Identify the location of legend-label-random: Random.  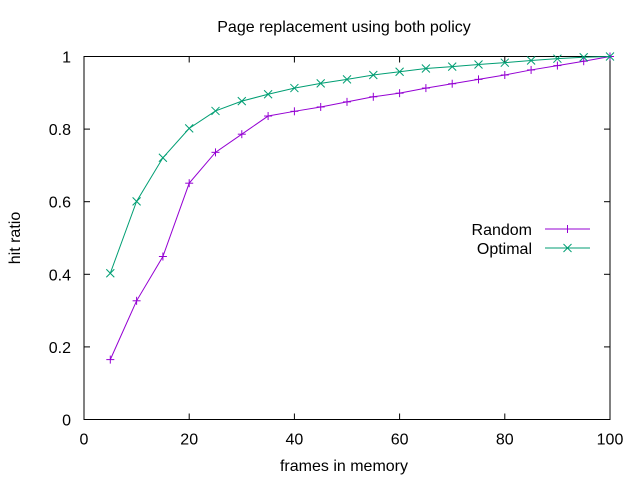
(502, 230).